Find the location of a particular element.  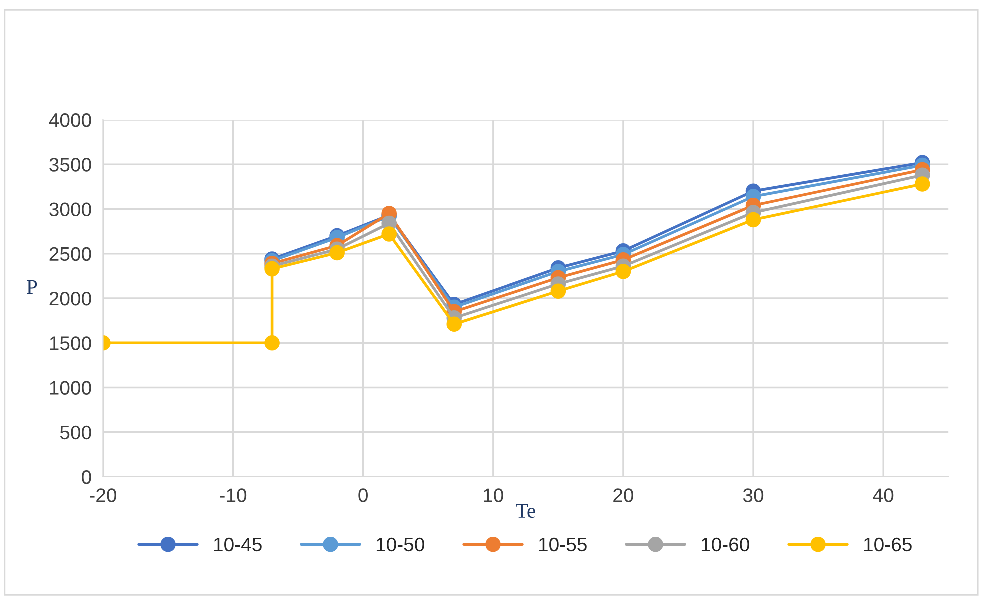

y-tick-label: 0 is located at coordinates (87, 477).